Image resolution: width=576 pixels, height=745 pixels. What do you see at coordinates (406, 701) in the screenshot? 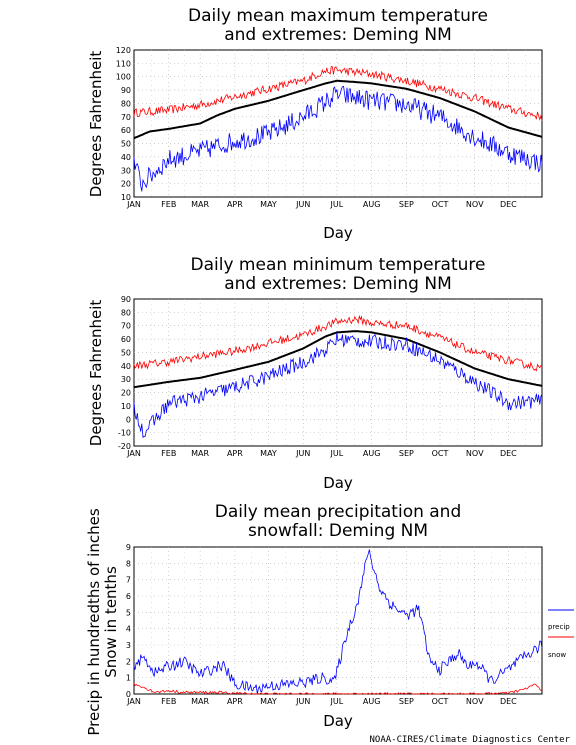
I see `precip-month-label: SEP` at bounding box center [406, 701].